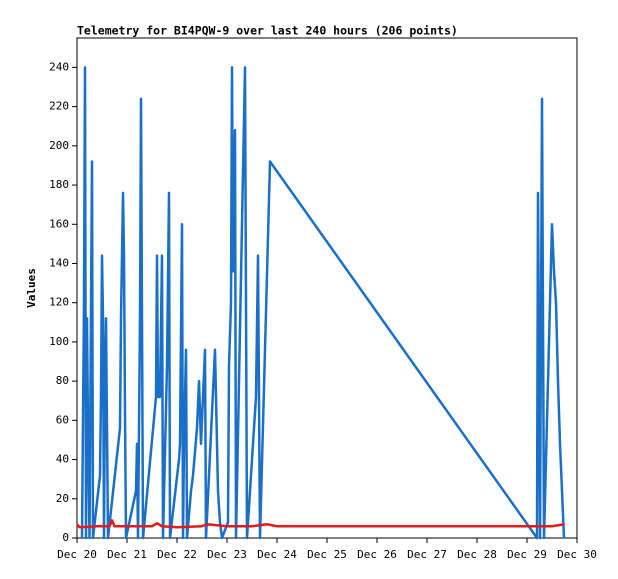  I want to click on x-tick-label: Dec 28, so click(477, 554).